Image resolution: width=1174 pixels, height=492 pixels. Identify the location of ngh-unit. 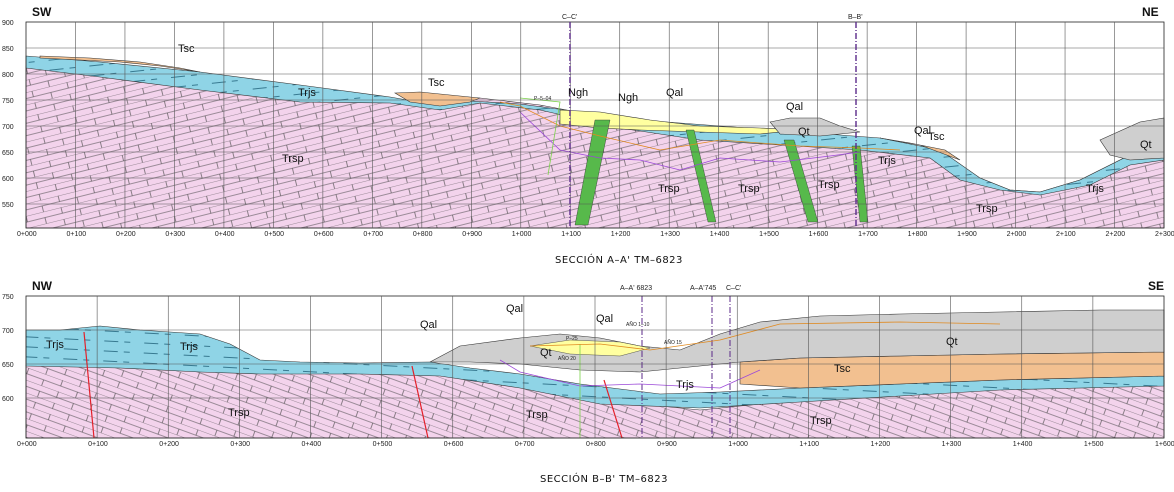
(590, 348).